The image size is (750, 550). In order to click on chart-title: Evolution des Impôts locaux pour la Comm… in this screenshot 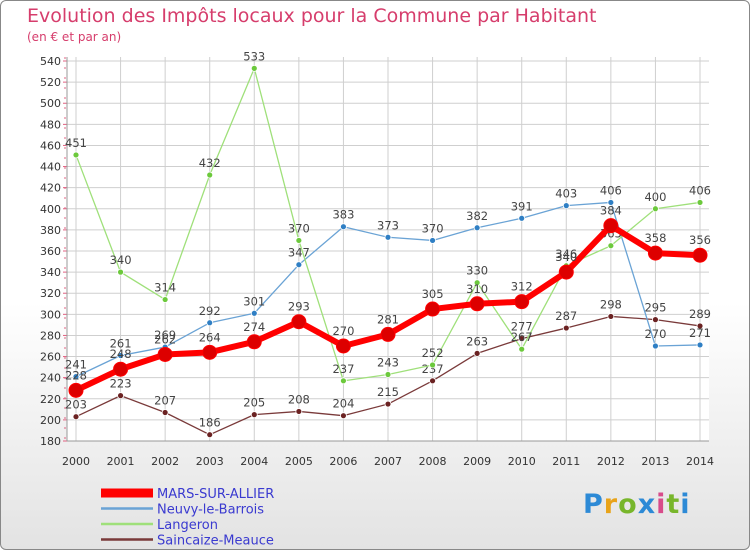, I will do `click(312, 16)`.